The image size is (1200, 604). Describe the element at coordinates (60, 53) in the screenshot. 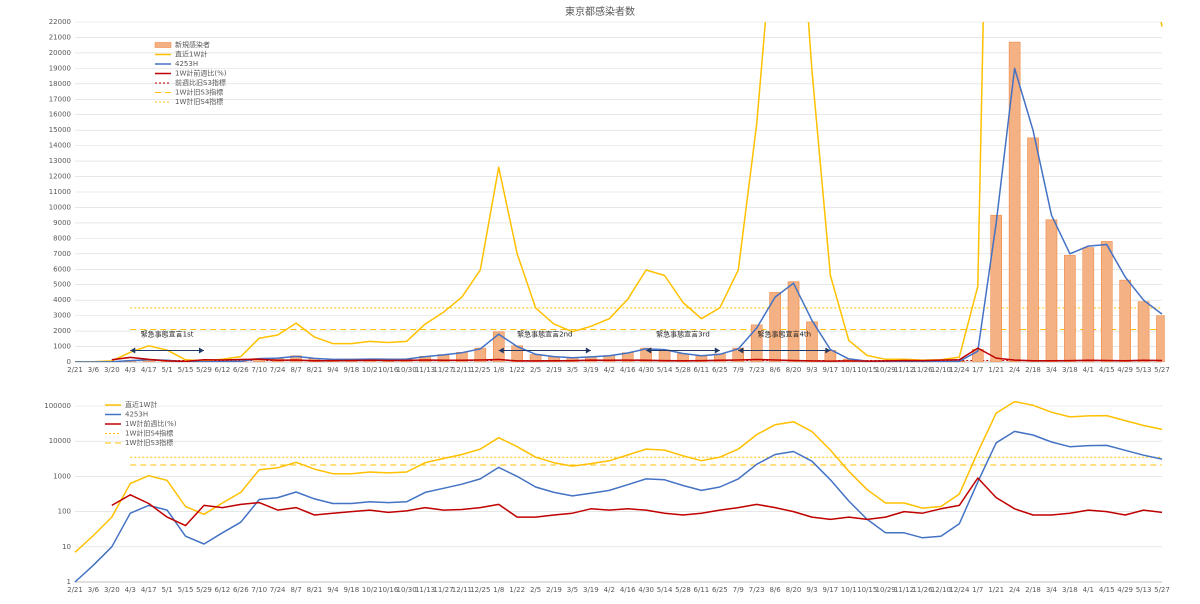

I see `y-tick-label: 20000` at that location.